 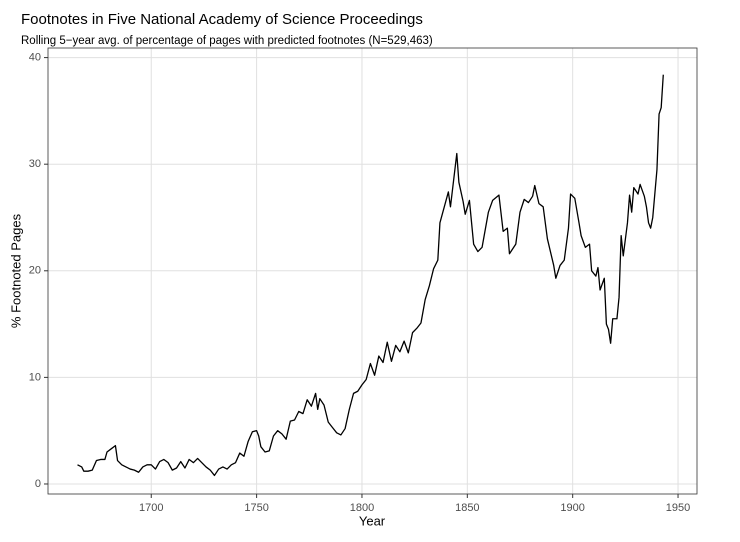 I want to click on y-tick-label: 0, so click(x=38, y=484).